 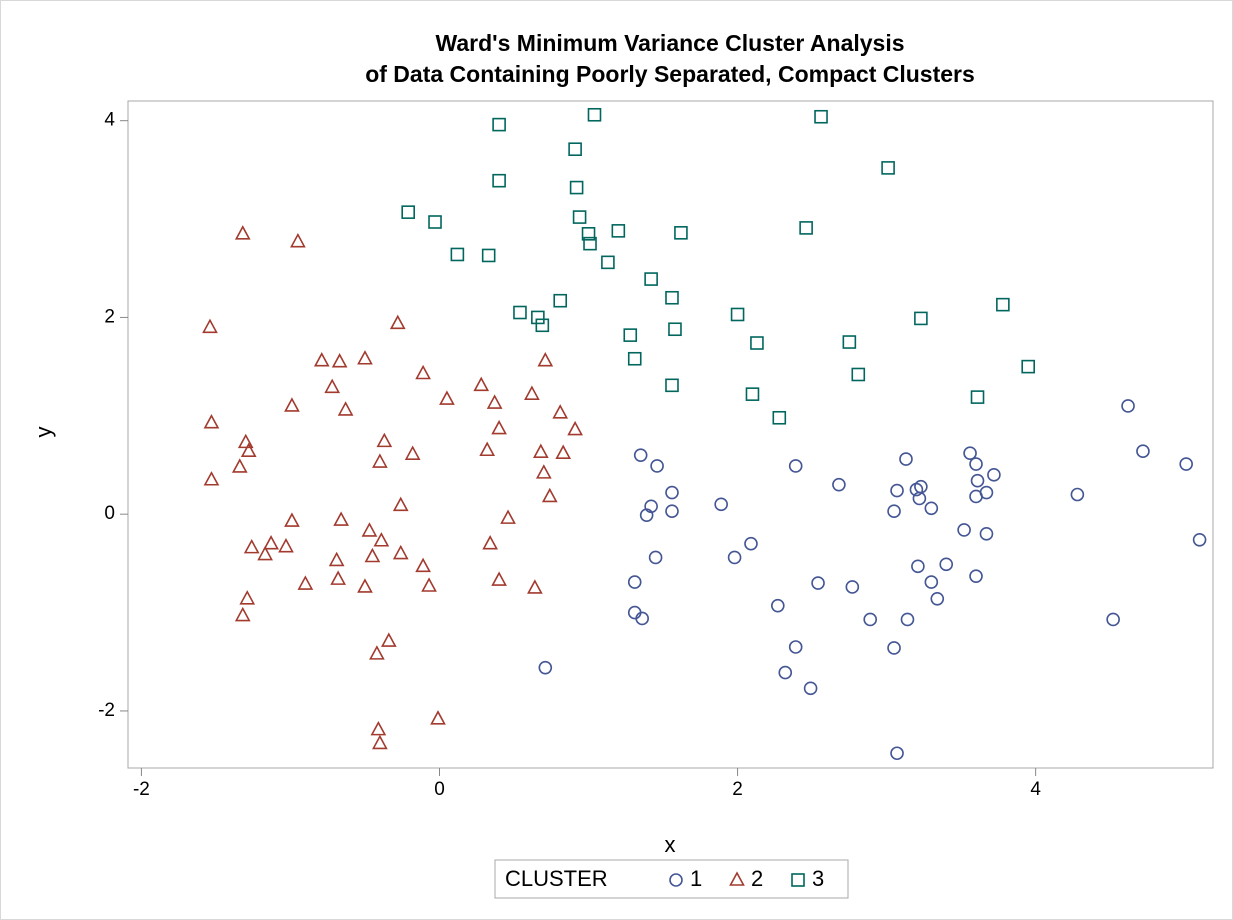 I want to click on x-axis-label: x, so click(x=670, y=844).